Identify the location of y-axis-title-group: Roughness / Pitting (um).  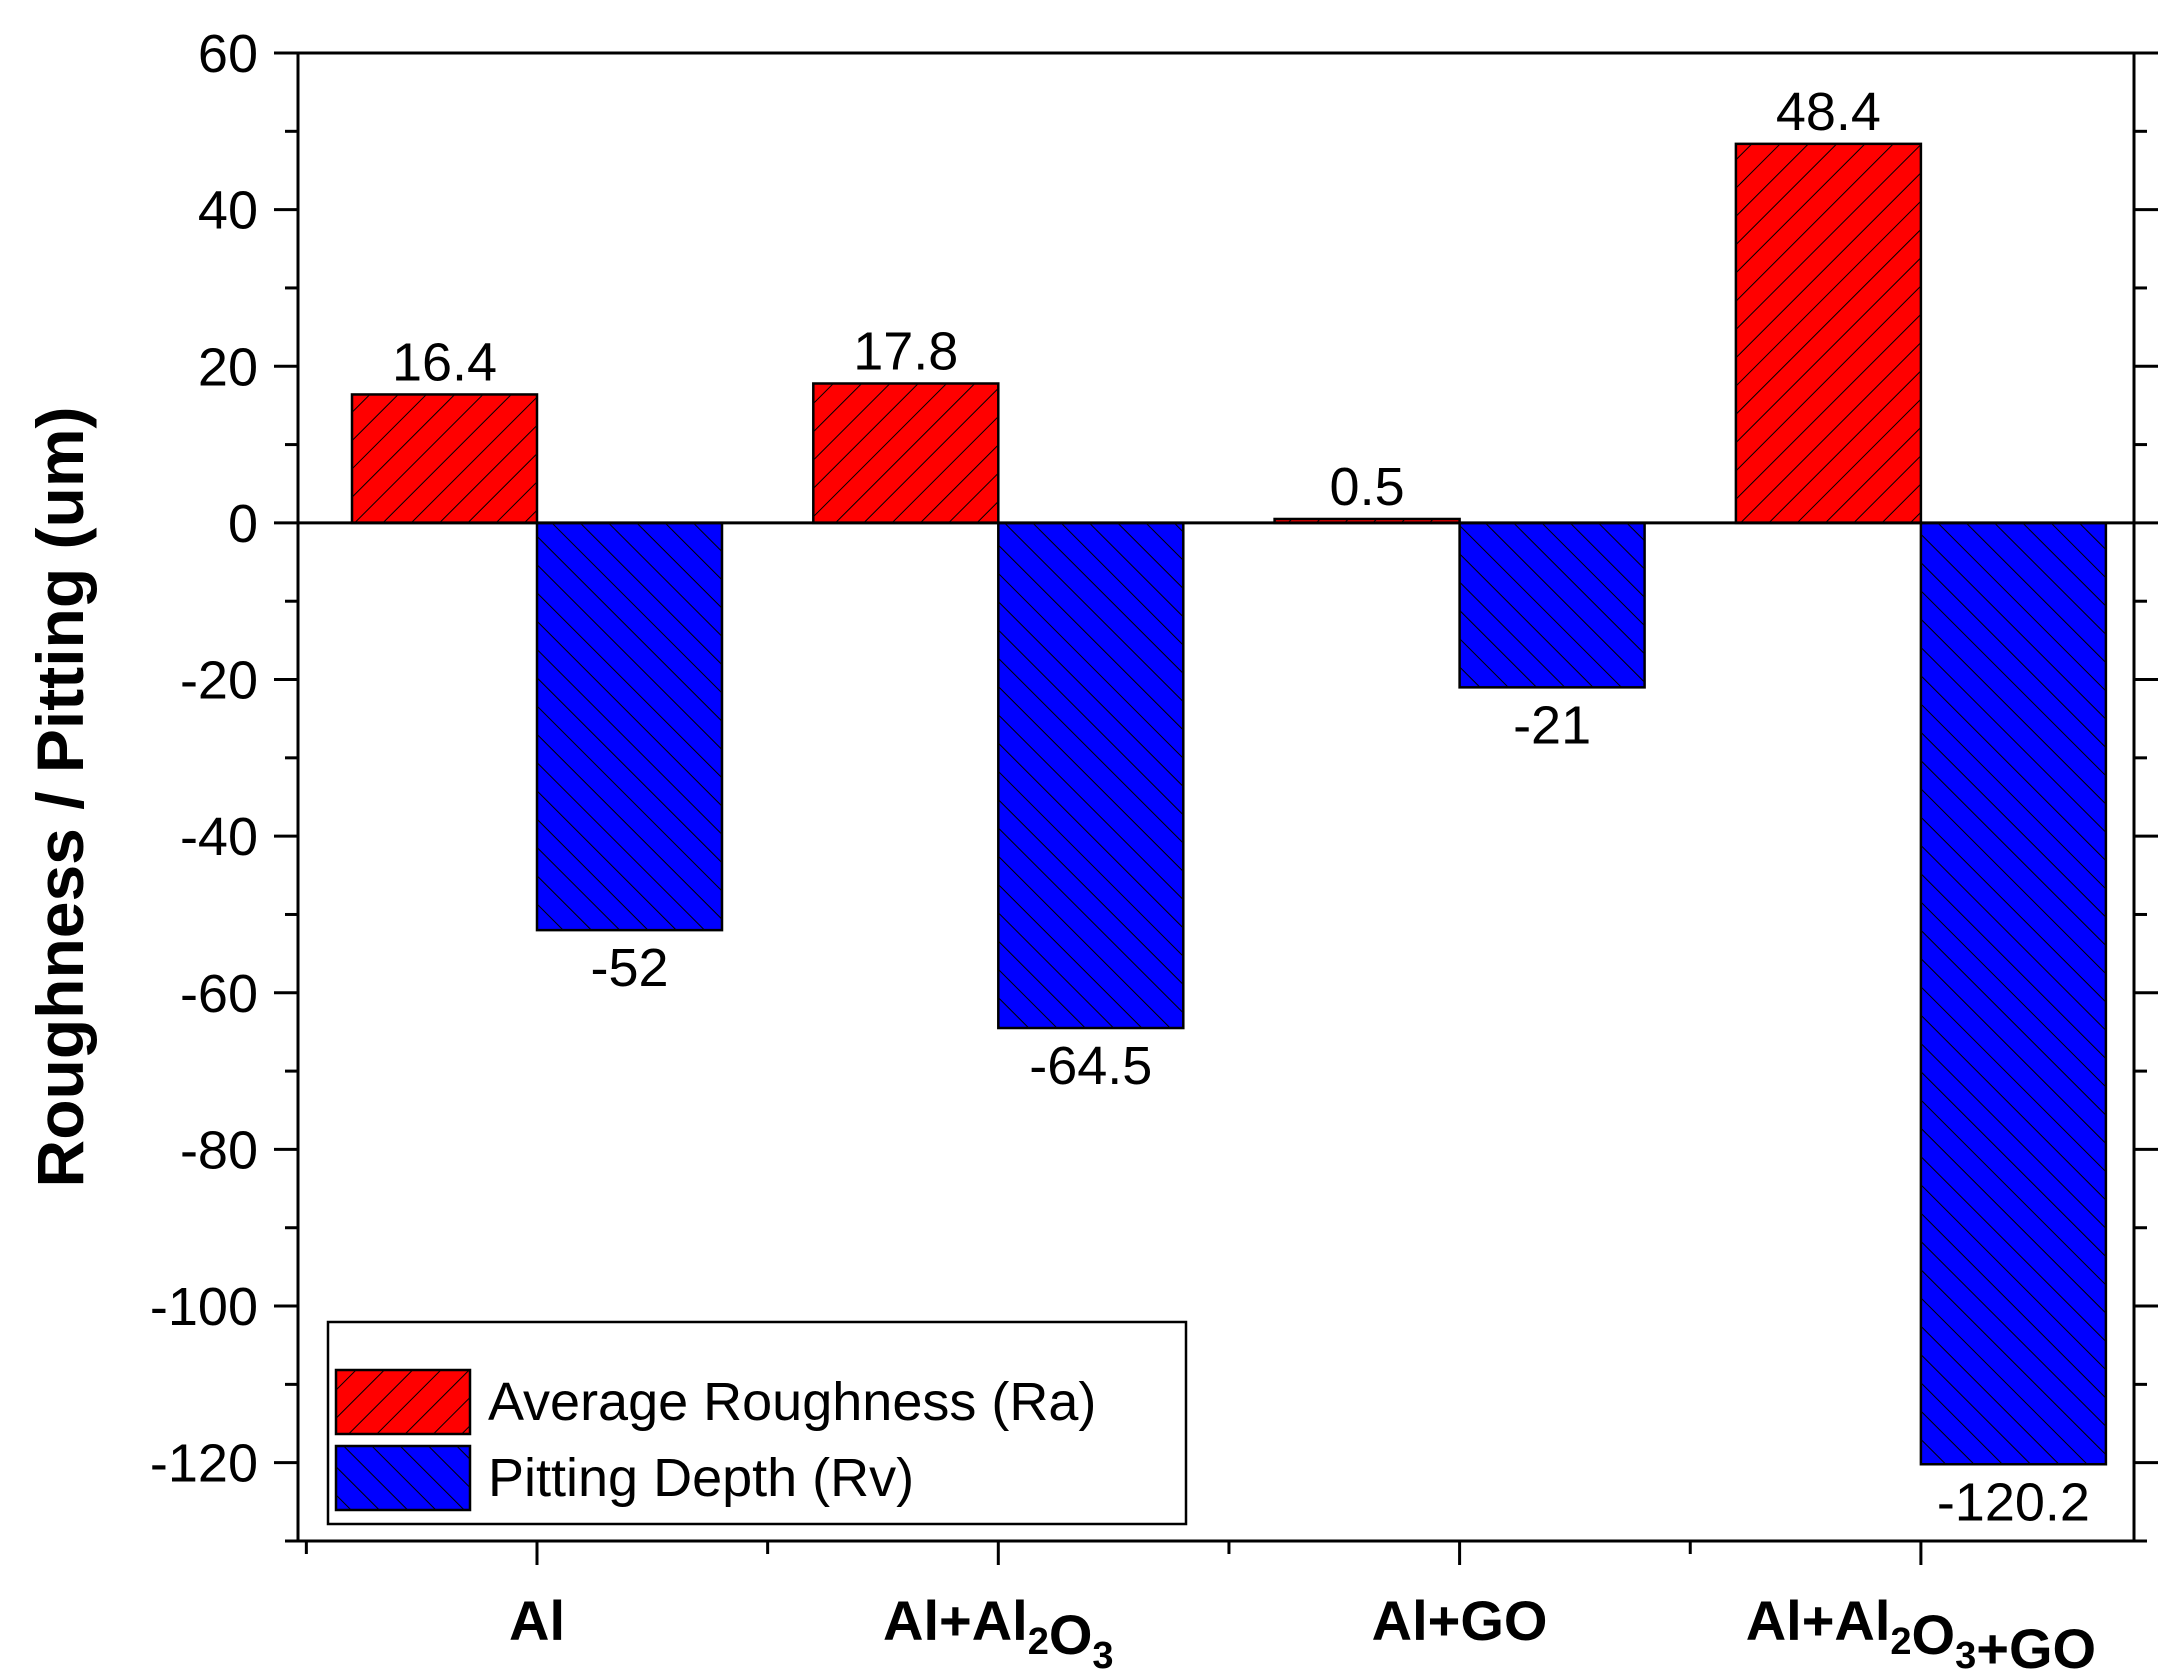
(60, 797).